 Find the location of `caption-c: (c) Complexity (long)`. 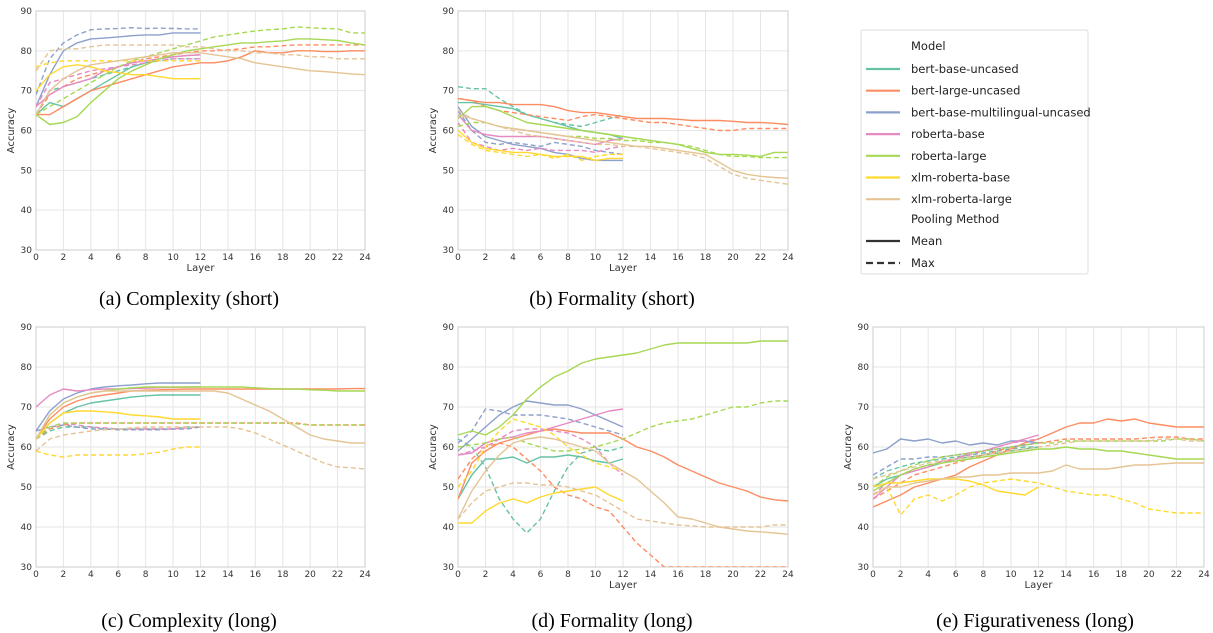

caption-c: (c) Complexity (long) is located at coordinates (189, 621).